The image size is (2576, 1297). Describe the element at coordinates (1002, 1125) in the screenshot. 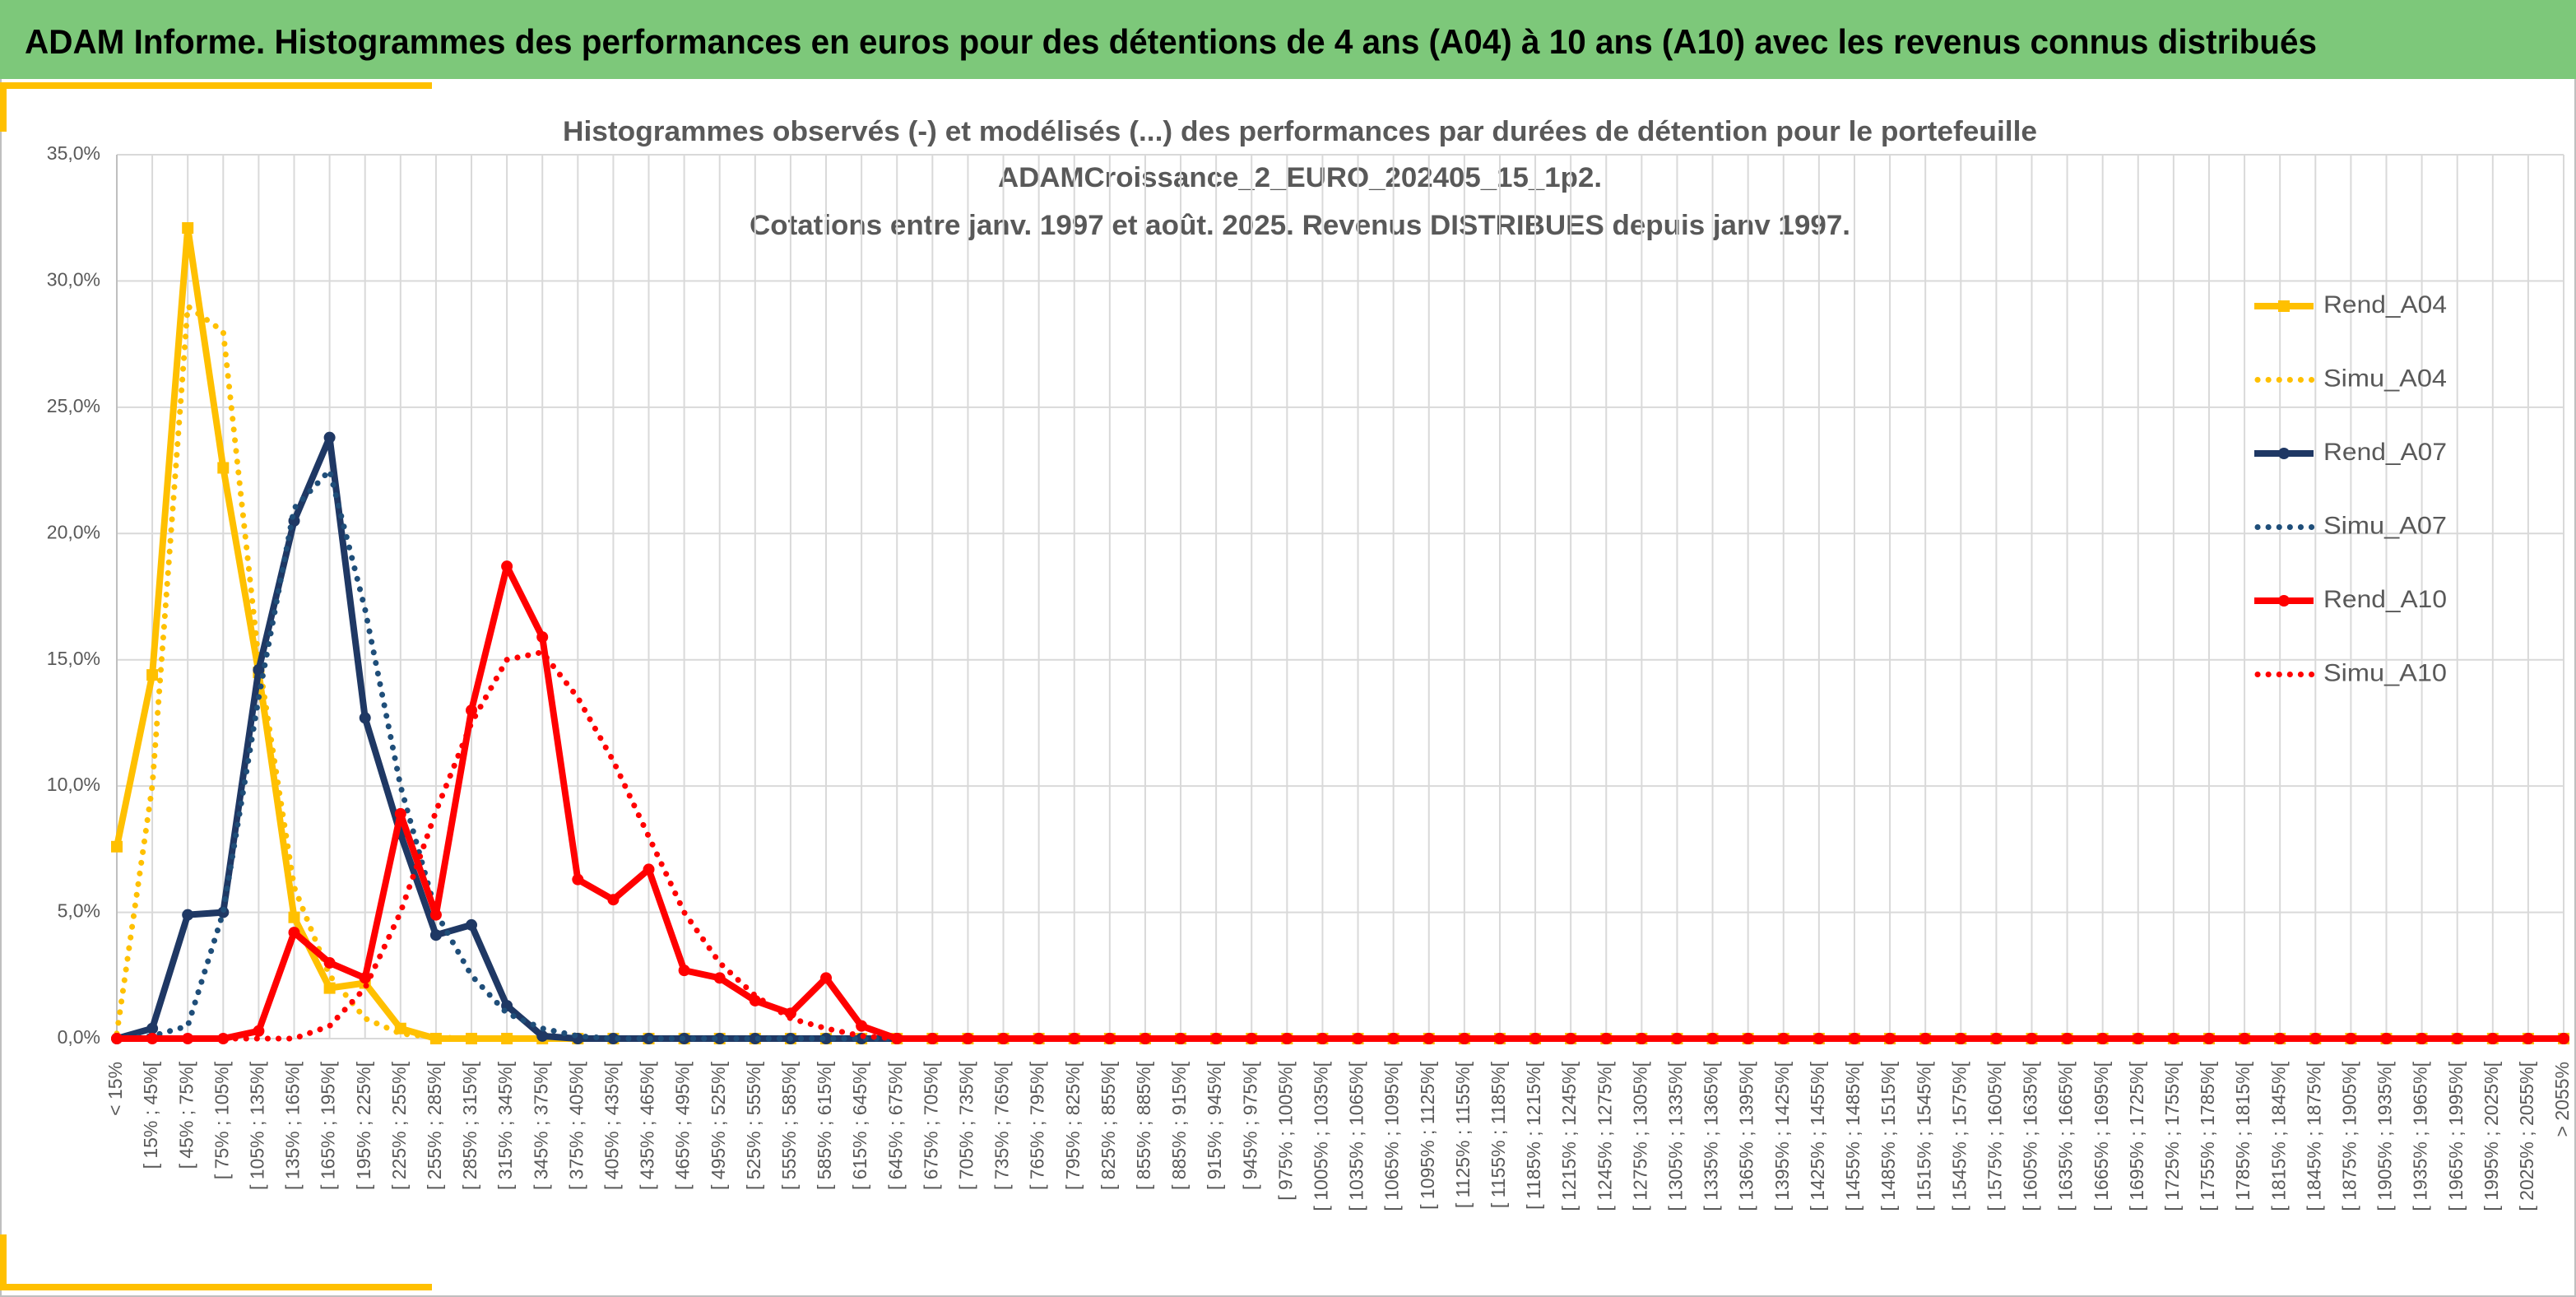

I see `x-tick-label: [ 735% ; 765%[` at that location.